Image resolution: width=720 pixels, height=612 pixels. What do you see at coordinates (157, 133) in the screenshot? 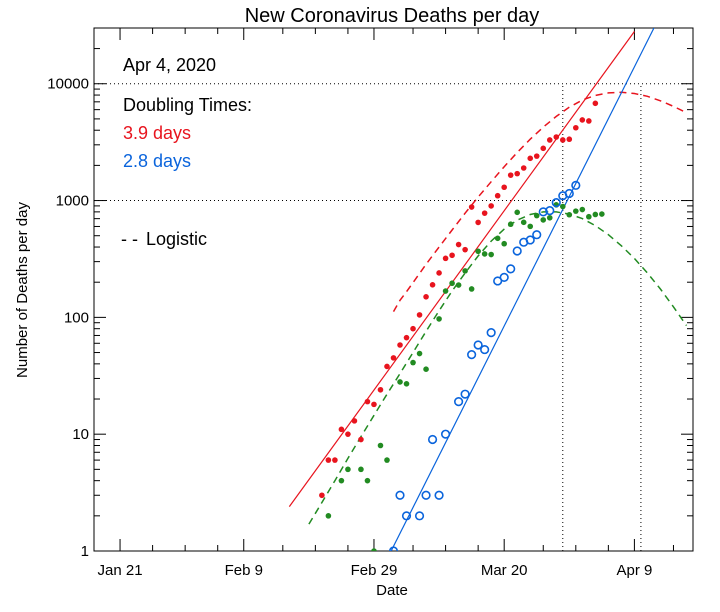
I see `doubling-time-red: 3.9 days` at bounding box center [157, 133].